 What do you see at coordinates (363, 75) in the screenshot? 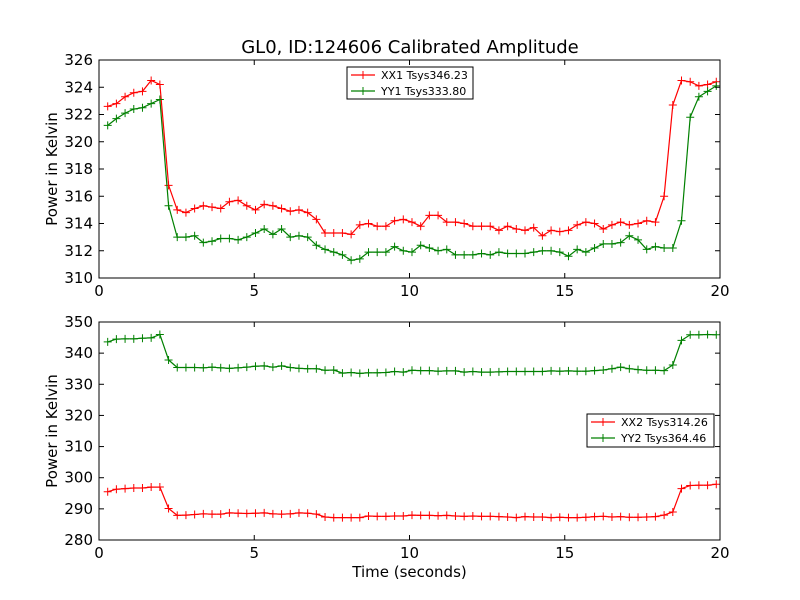
I see `legend-marker` at bounding box center [363, 75].